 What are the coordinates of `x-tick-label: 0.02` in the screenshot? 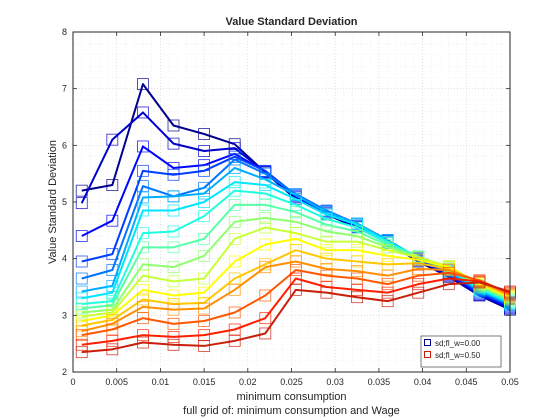 It's located at (248, 382).